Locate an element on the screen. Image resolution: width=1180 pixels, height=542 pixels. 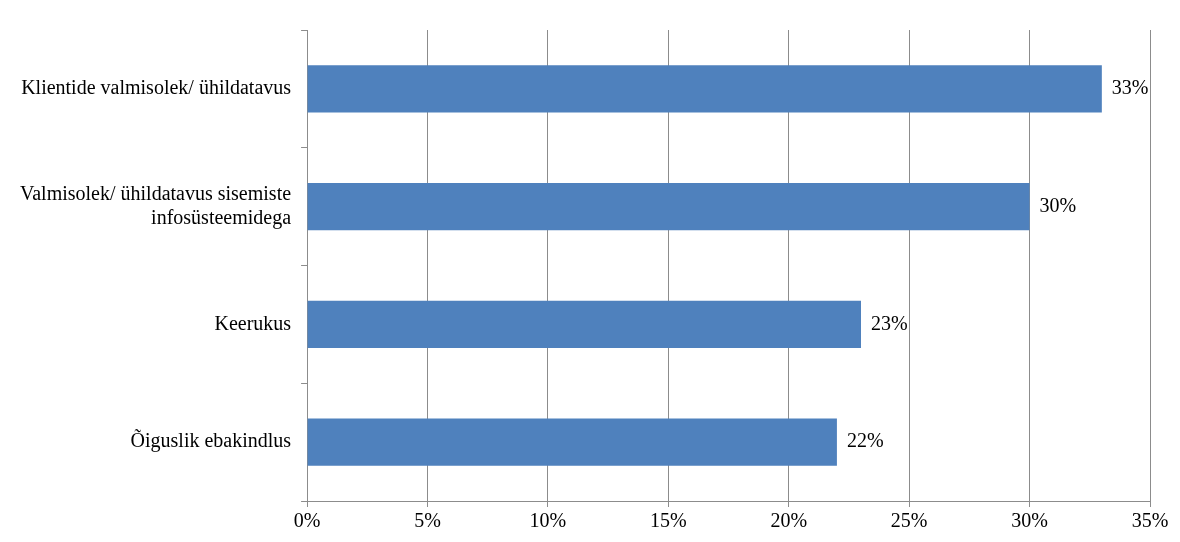
x-tick-label: 15% is located at coordinates (668, 520).